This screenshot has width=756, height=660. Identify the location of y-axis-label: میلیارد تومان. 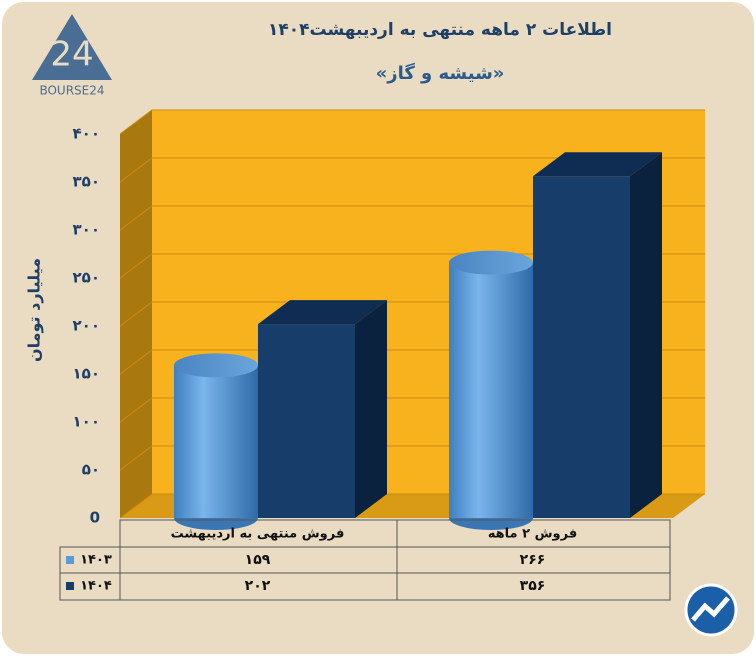
(34, 310).